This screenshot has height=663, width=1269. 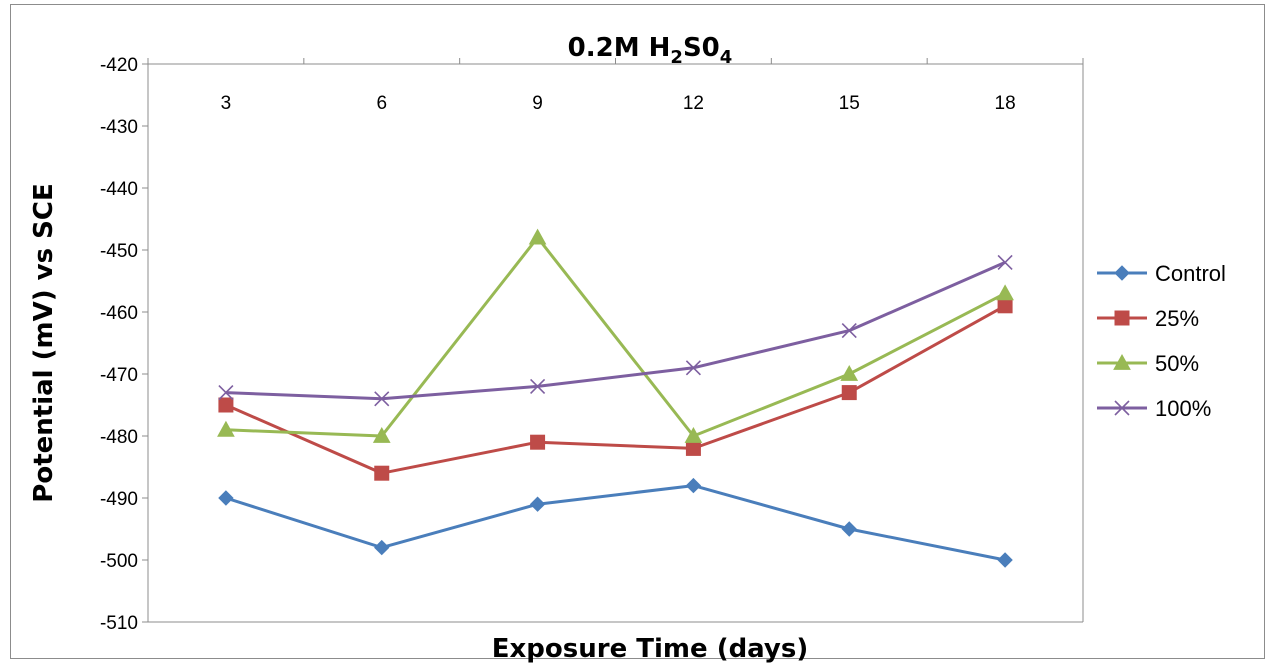 What do you see at coordinates (650, 648) in the screenshot?
I see `x-axis-title: Exposure Time (days)` at bounding box center [650, 648].